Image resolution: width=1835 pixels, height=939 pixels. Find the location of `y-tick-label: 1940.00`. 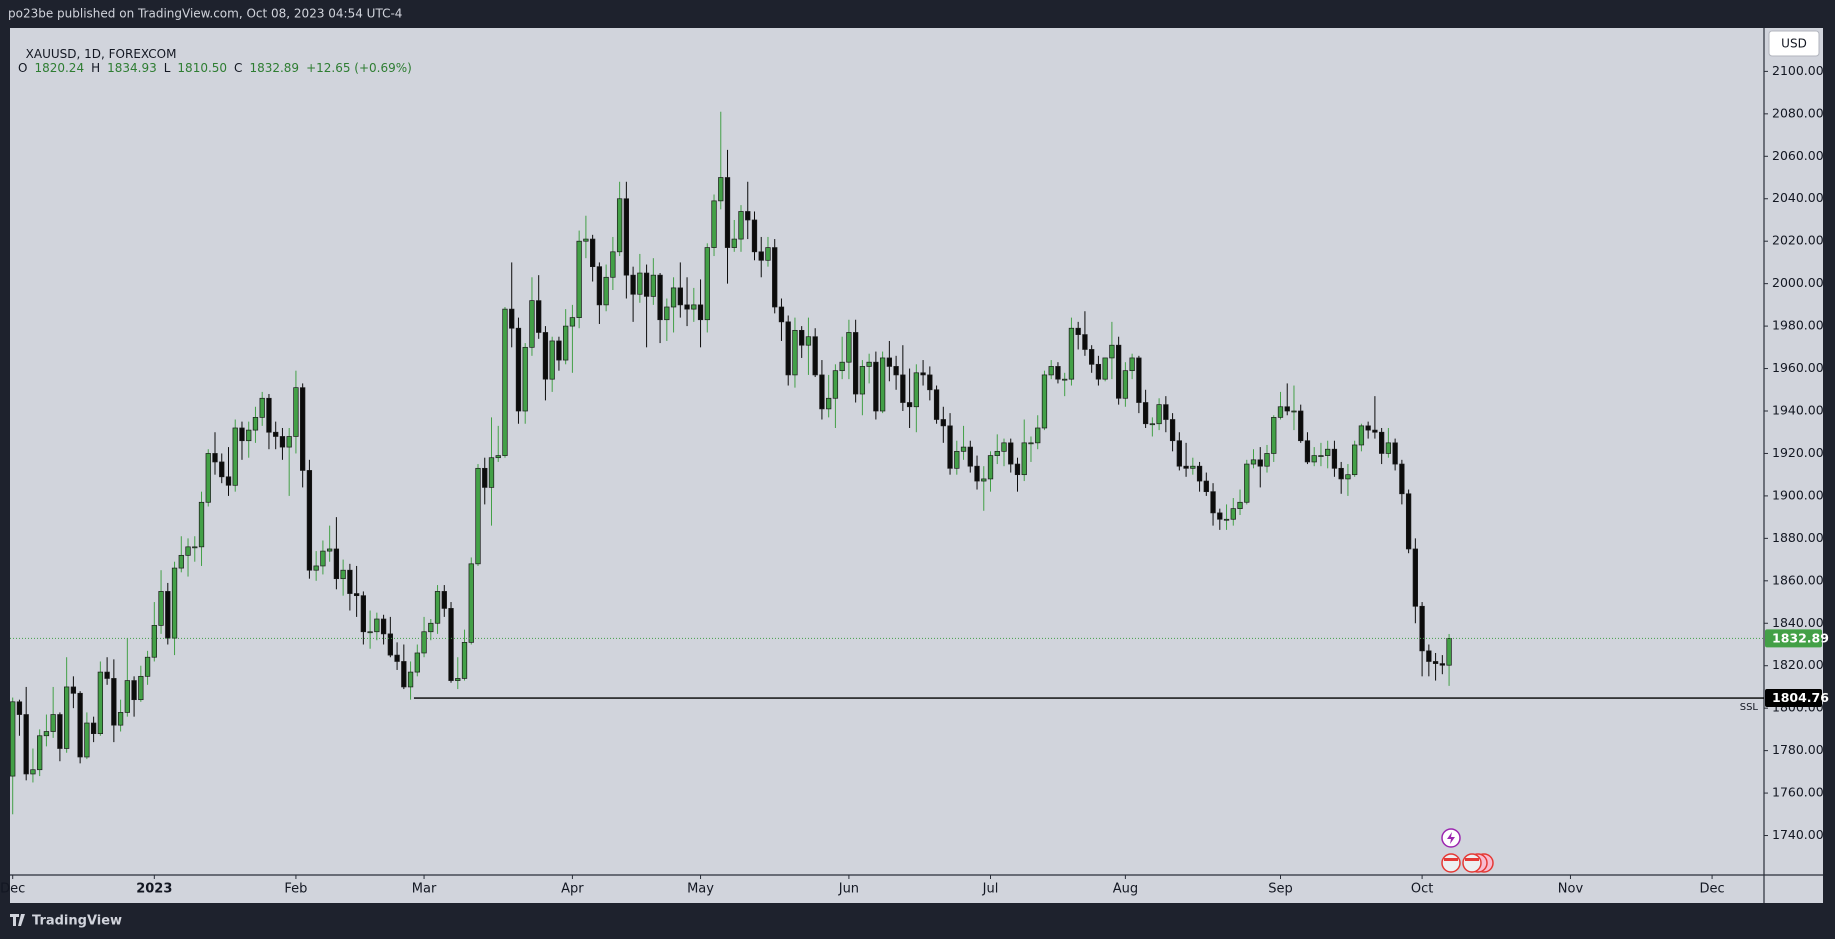

y-tick-label: 1940.00 is located at coordinates (1798, 410).